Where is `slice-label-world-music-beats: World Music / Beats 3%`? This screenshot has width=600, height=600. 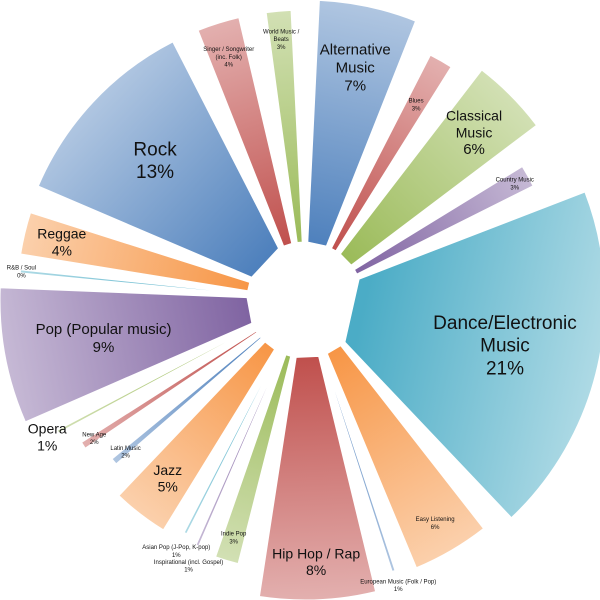 slice-label-world-music-beats: World Music / Beats 3% is located at coordinates (281, 40).